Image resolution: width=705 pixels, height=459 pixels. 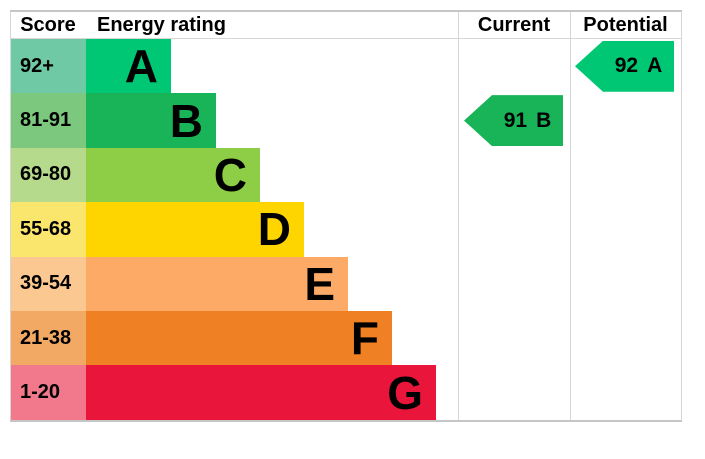 What do you see at coordinates (141, 66) in the screenshot?
I see `grade-letter: A` at bounding box center [141, 66].